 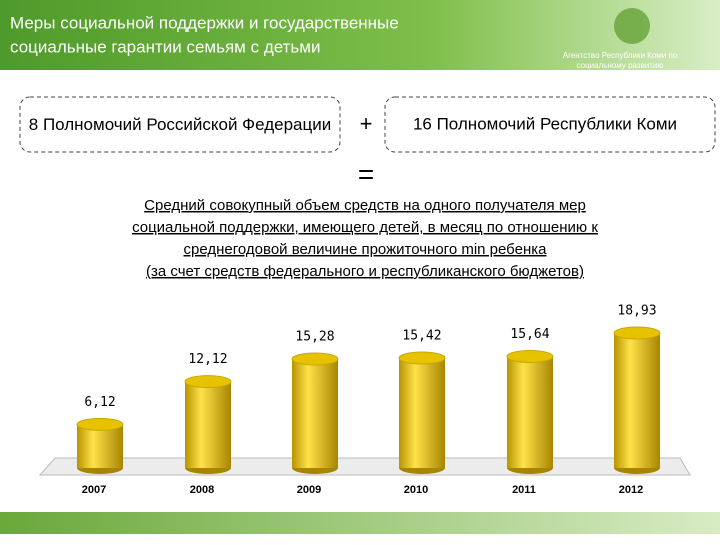 I want to click on x-tick-label: 2007, so click(x=94, y=490).